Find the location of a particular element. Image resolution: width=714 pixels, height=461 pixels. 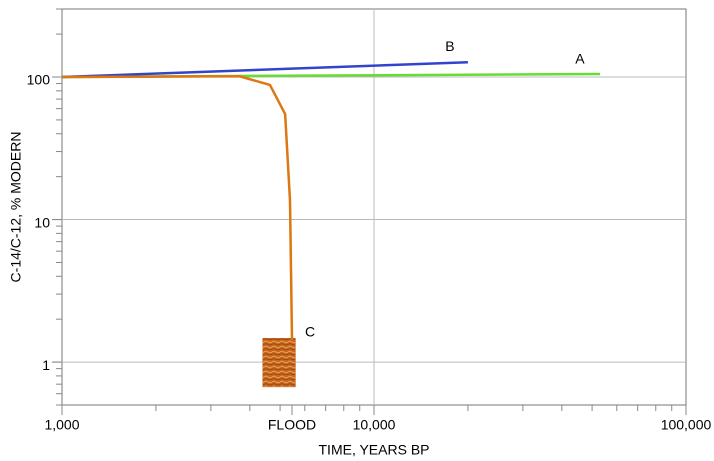

x-tick-label: 10,000 is located at coordinates (374, 425).